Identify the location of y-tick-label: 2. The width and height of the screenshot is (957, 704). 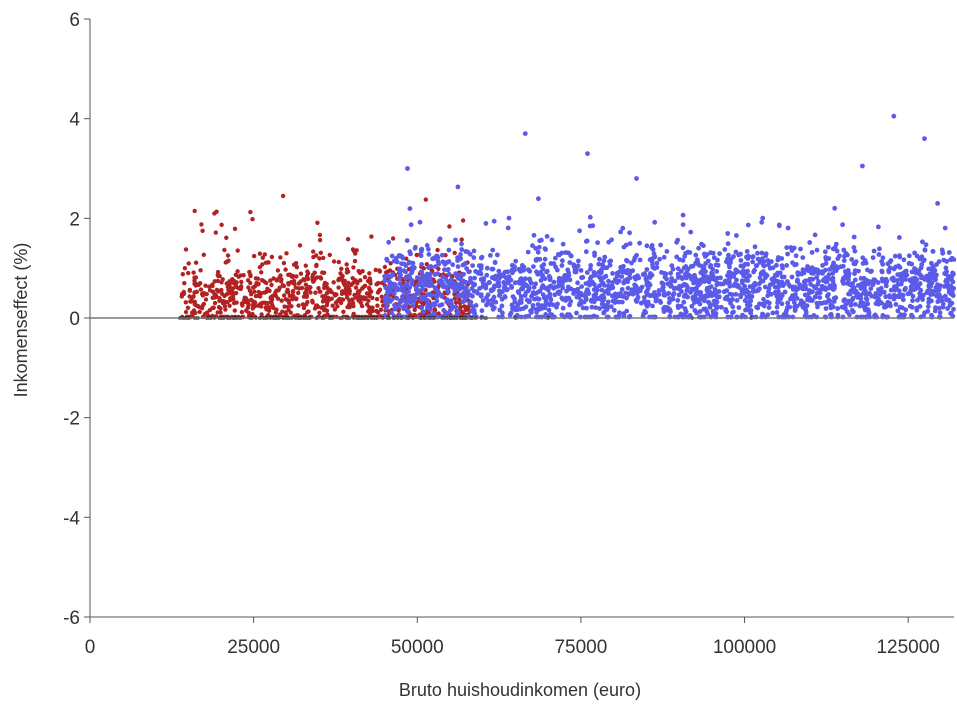
(74, 219).